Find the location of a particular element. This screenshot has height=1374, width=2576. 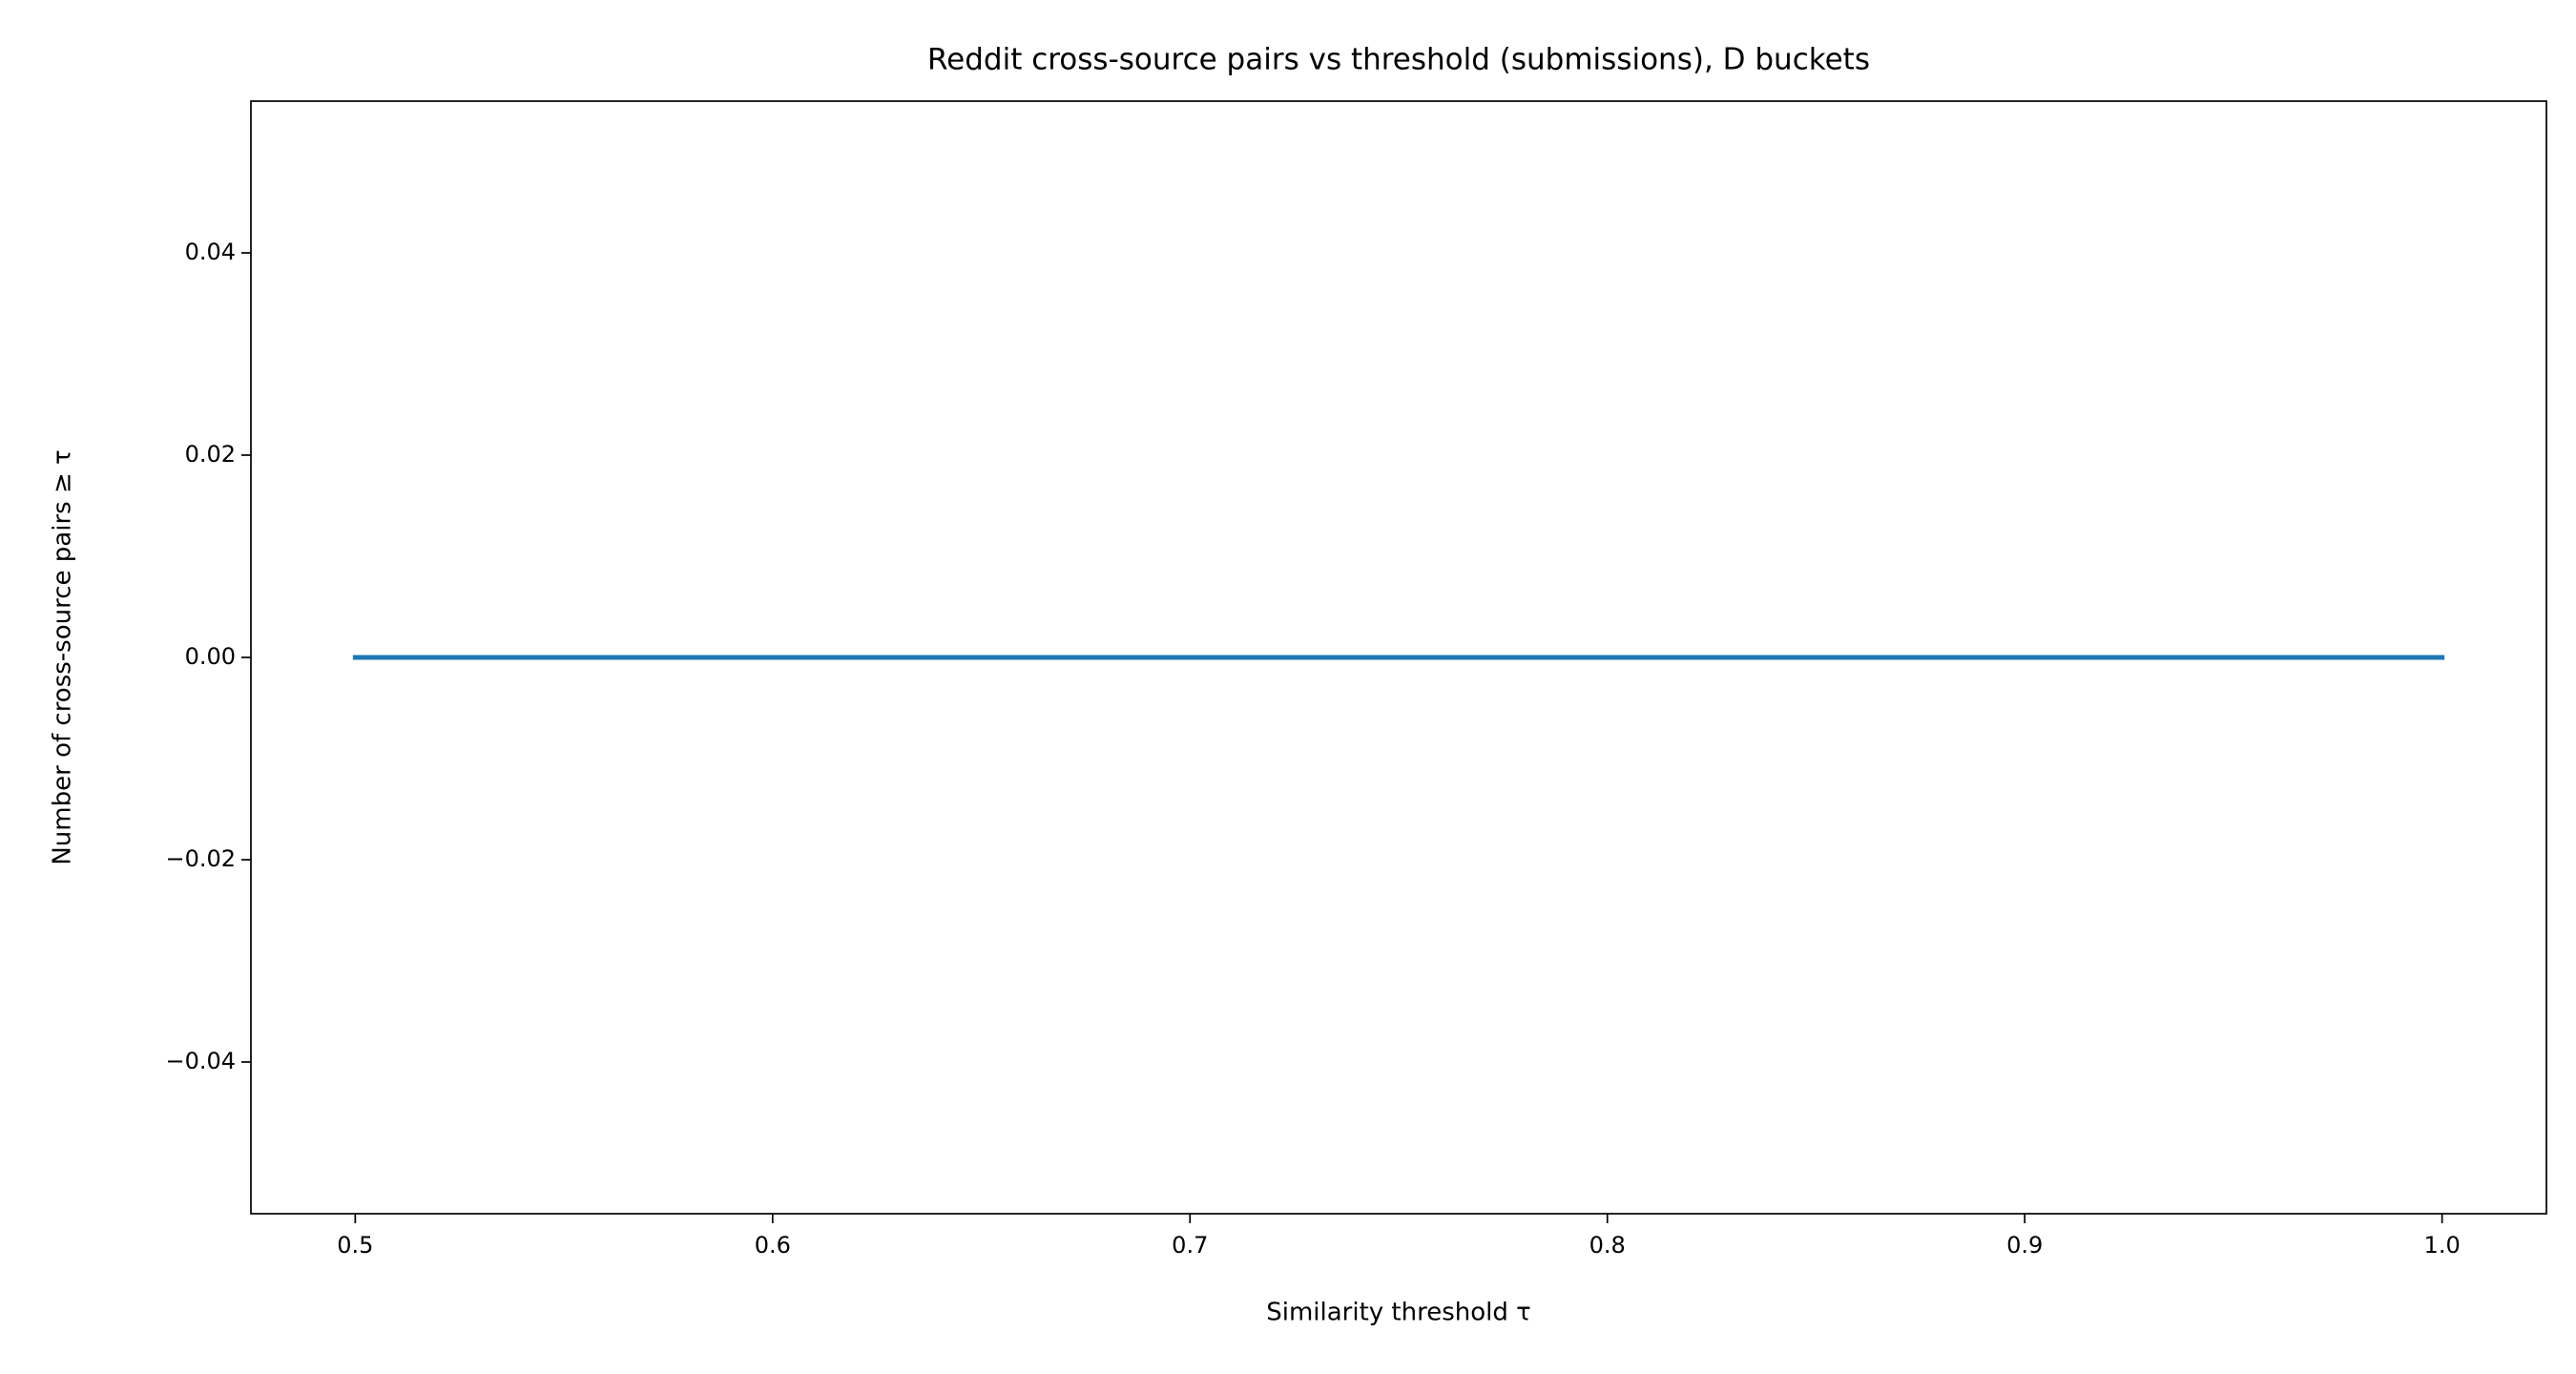

x-tick-label: 0.6 is located at coordinates (773, 1246).